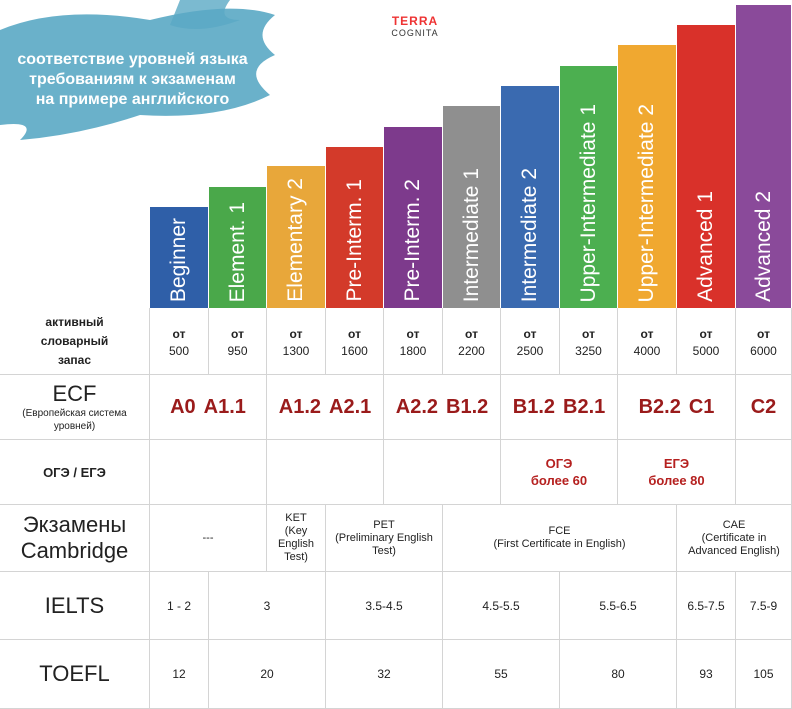 This screenshot has height=709, width=792. I want to click on ielts-score: 5.5-6.5, so click(618, 605).